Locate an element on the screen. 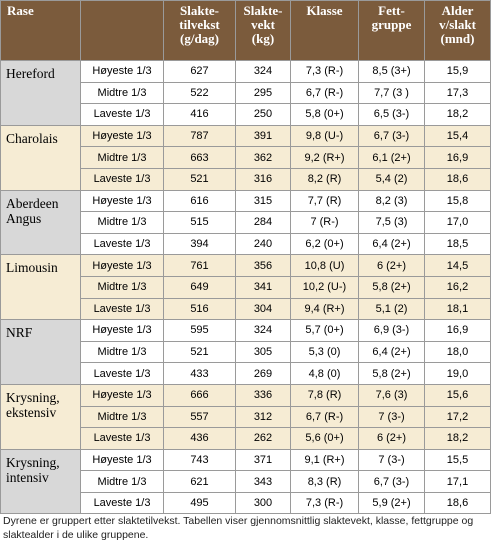 The image size is (491, 545). table-cell: 343 is located at coordinates (263, 481).